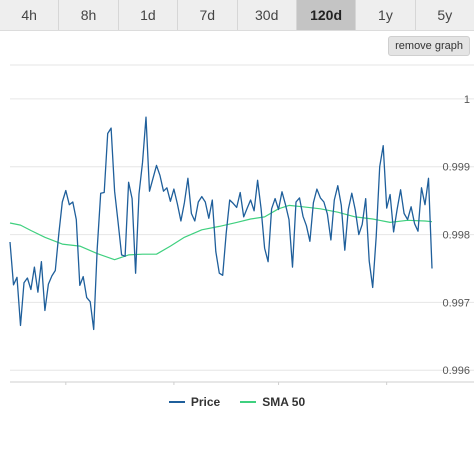  Describe the element at coordinates (284, 402) in the screenshot. I see `legend-label: SMA 50` at that location.